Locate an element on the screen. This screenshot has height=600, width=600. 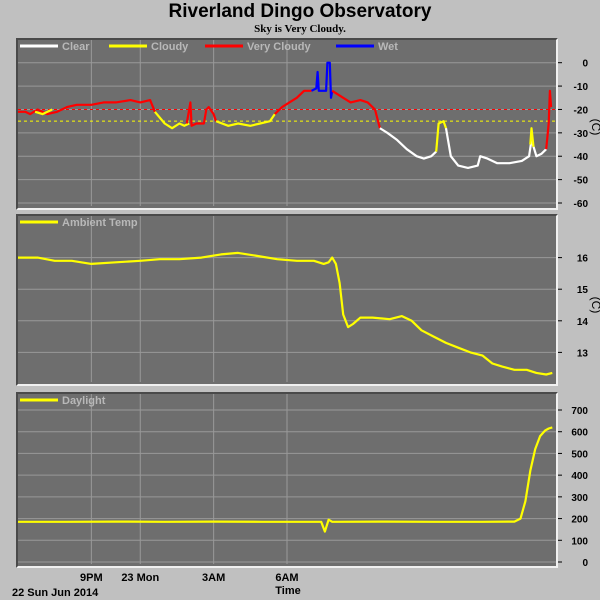
y-tick-label: 200 is located at coordinates (579, 520).